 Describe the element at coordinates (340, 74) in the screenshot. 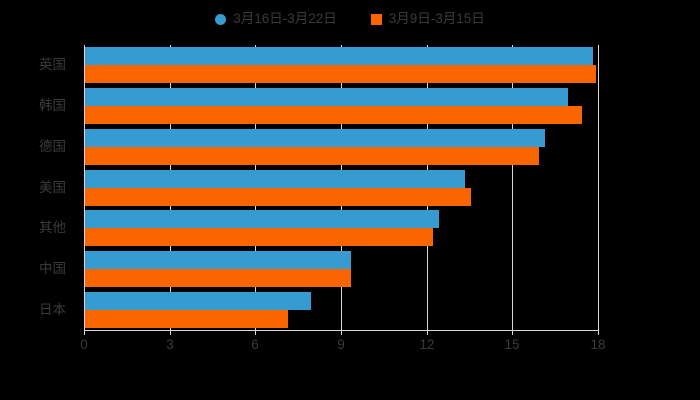

I see `bar-英国-series-1` at that location.